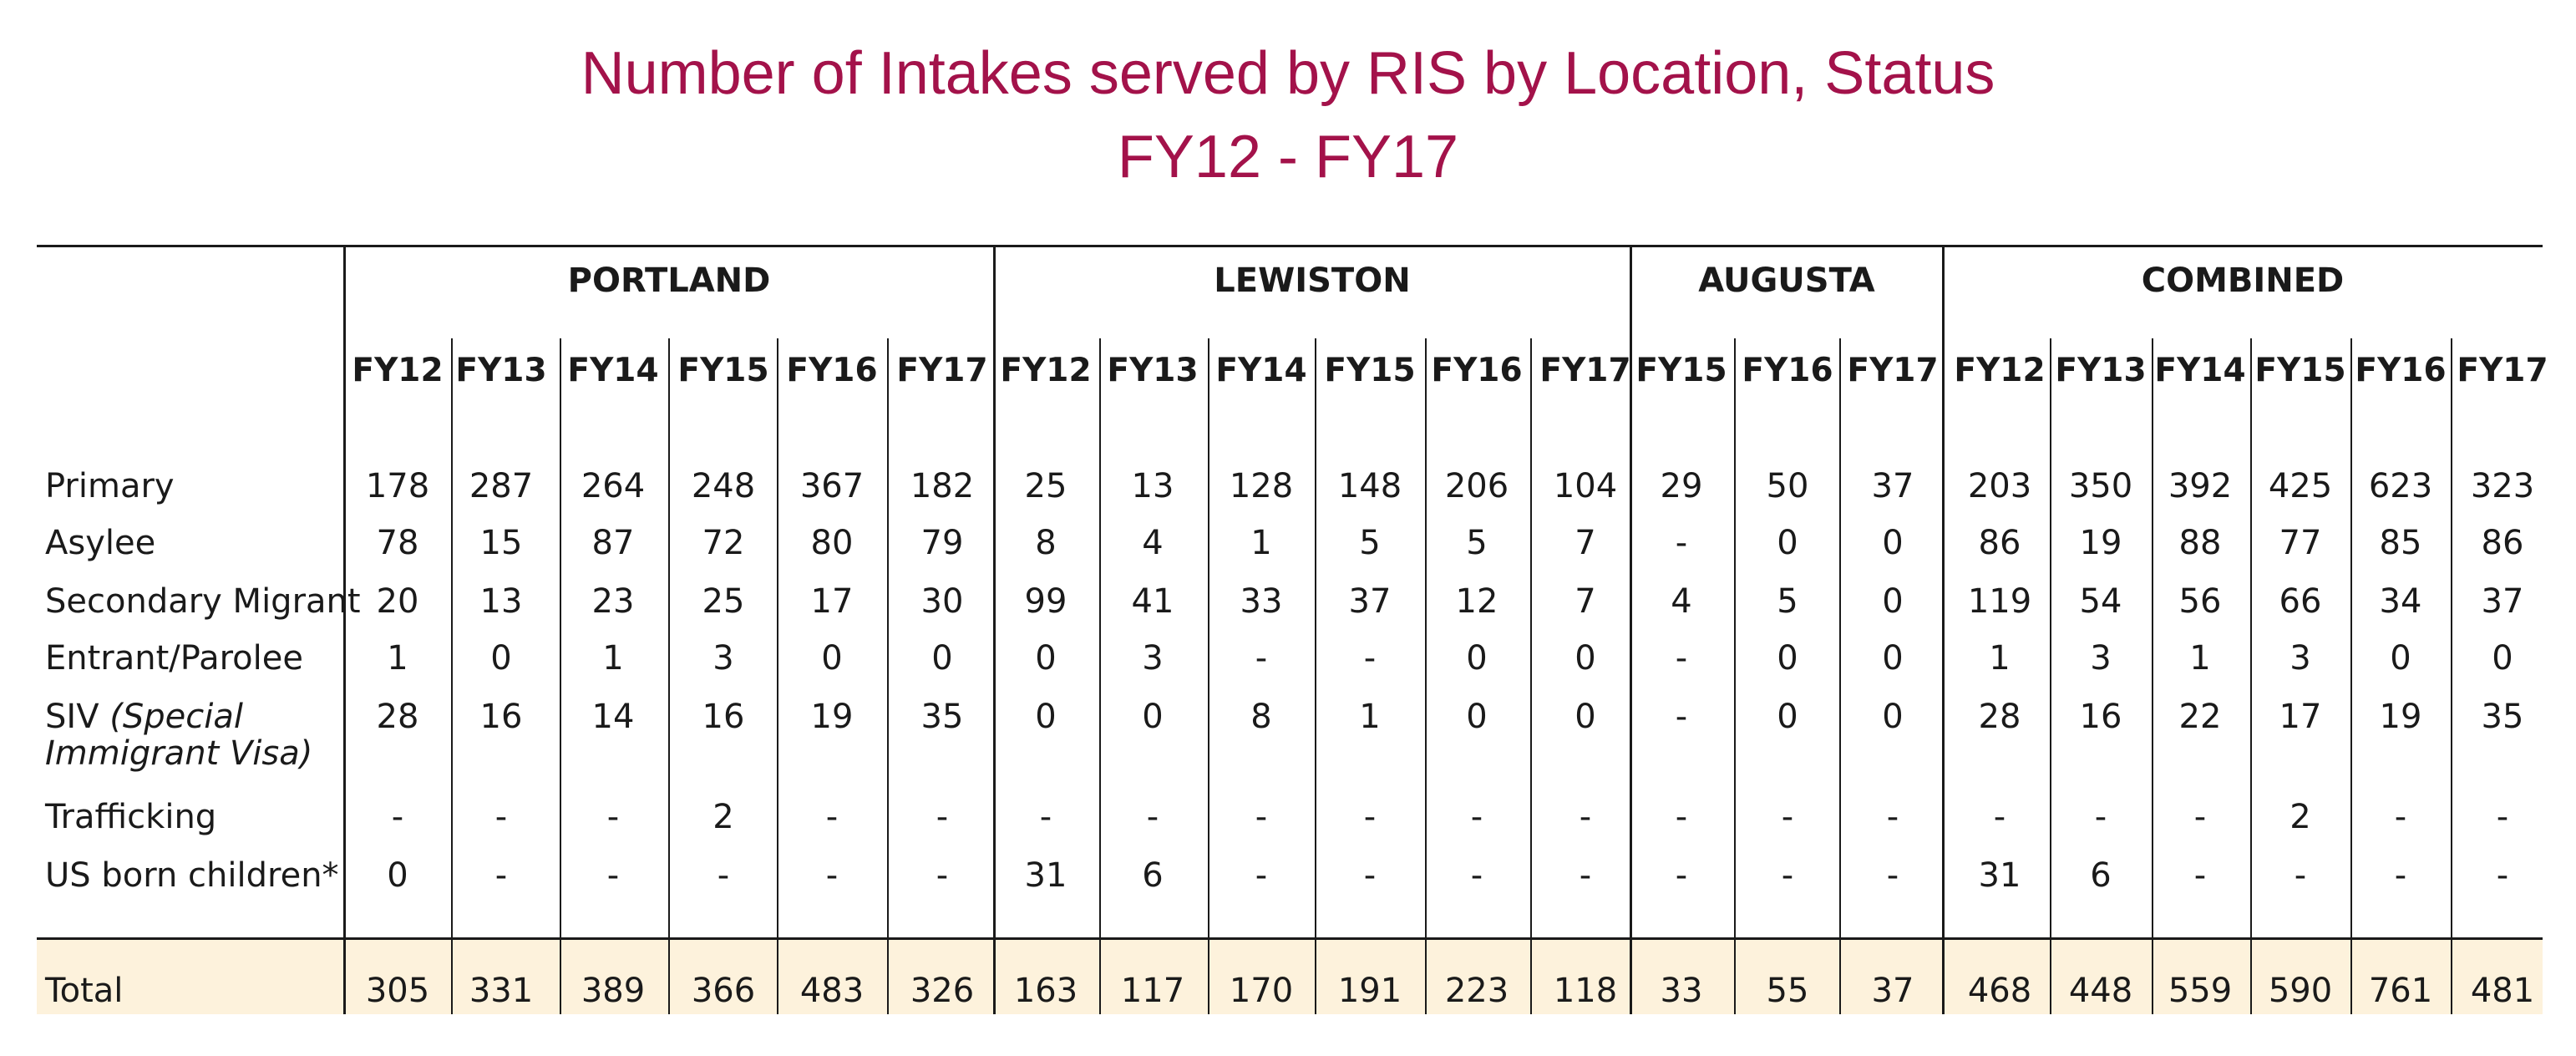 The image size is (2576, 1056). Describe the element at coordinates (1787, 991) in the screenshot. I see `total-cell: 55` at that location.